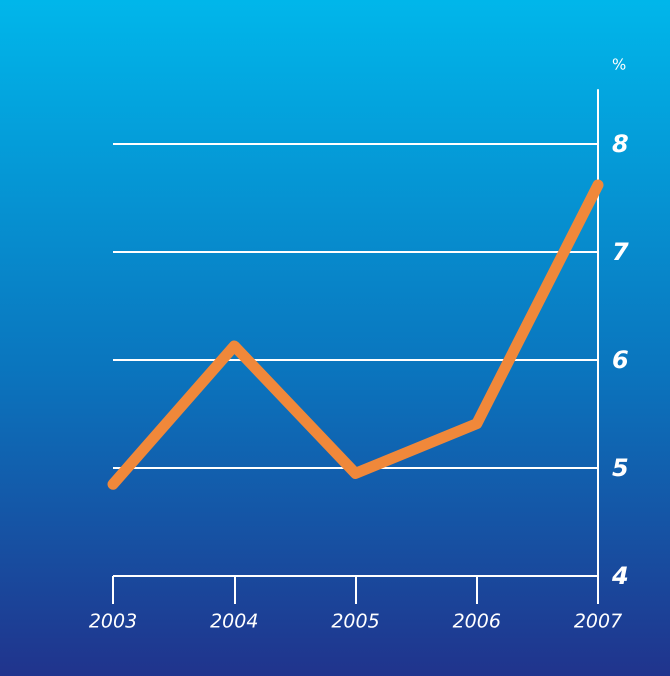 This screenshot has height=676, width=670. What do you see at coordinates (619, 65) in the screenshot?
I see `y-axis-title: %` at bounding box center [619, 65].